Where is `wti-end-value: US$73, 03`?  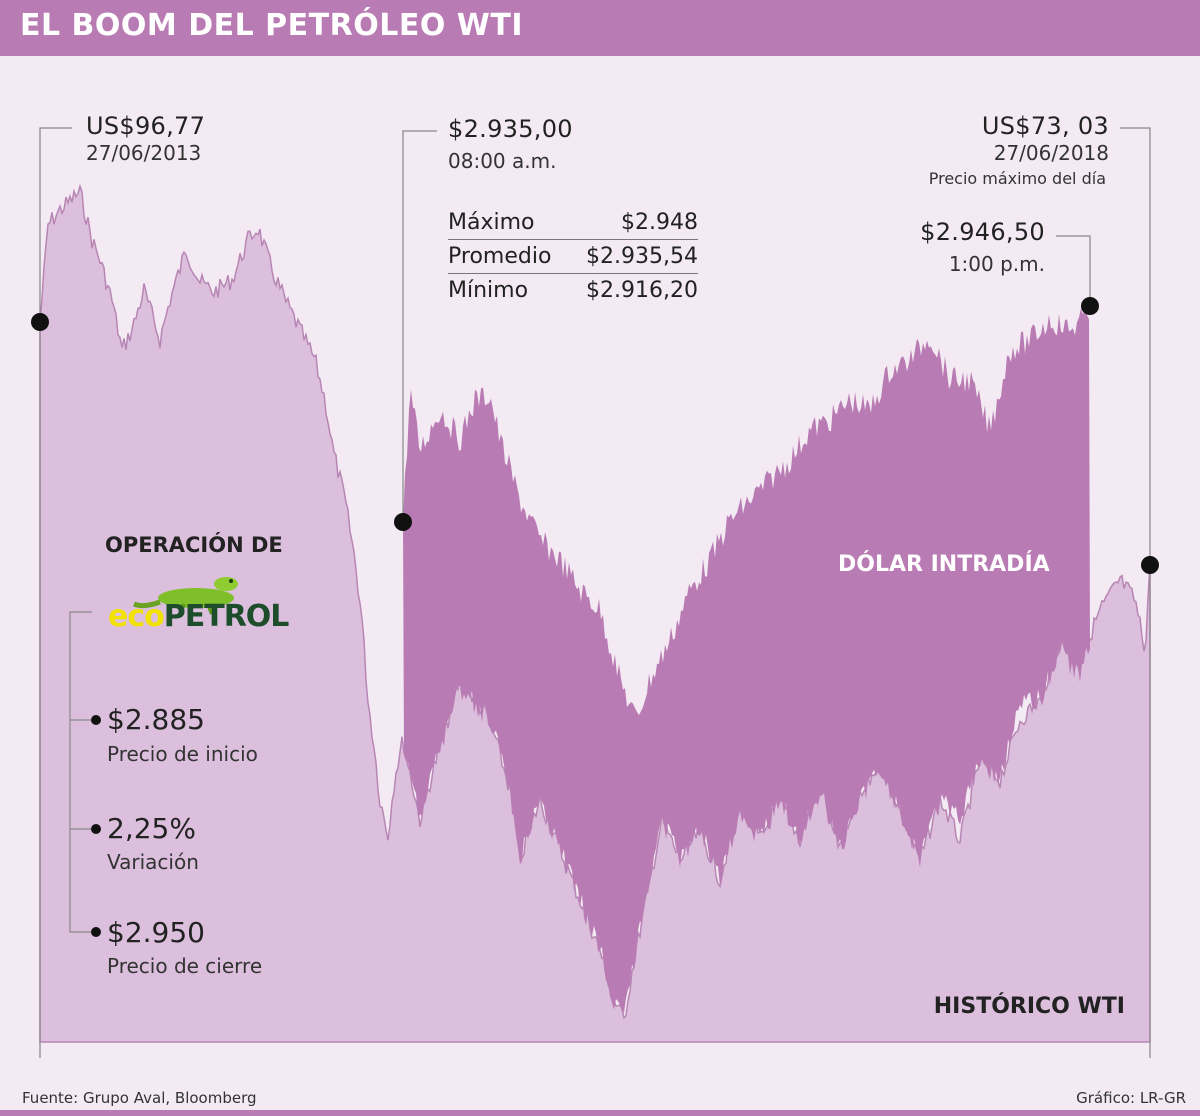
wti-end-value: US$73, 03 is located at coordinates (1045, 126).